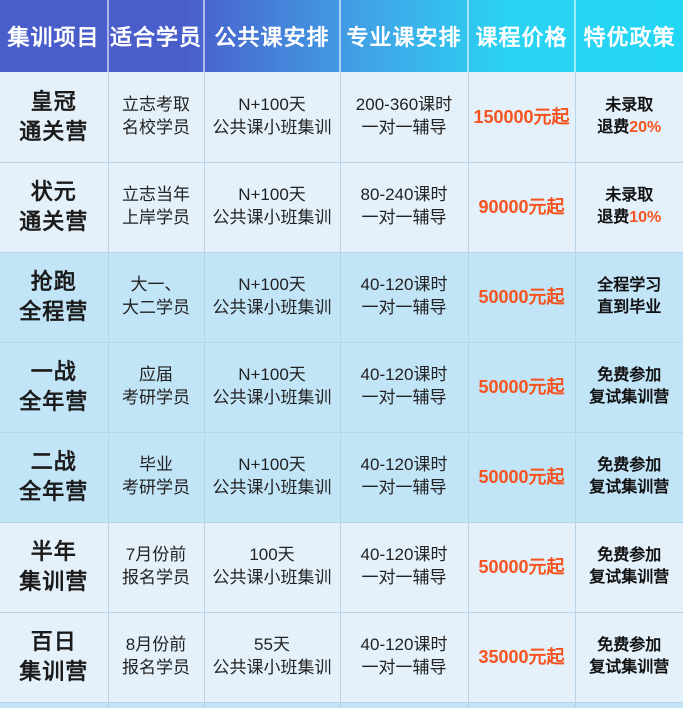 This screenshot has height=719, width=683. I want to click on col-header-public-course: 公共课安排, so click(272, 36).